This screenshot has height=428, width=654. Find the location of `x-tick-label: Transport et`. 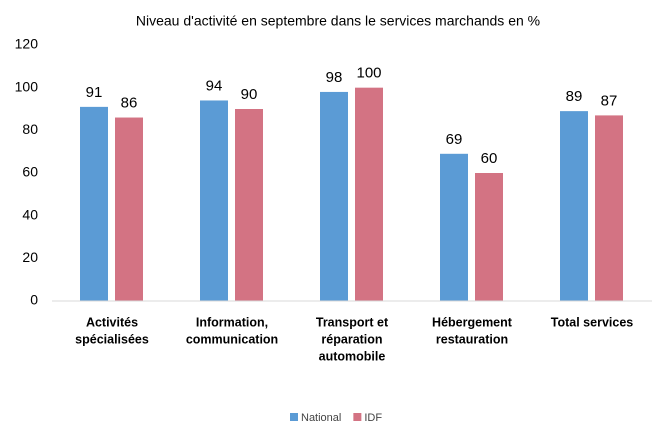

x-tick-label: Transport et is located at coordinates (352, 322).